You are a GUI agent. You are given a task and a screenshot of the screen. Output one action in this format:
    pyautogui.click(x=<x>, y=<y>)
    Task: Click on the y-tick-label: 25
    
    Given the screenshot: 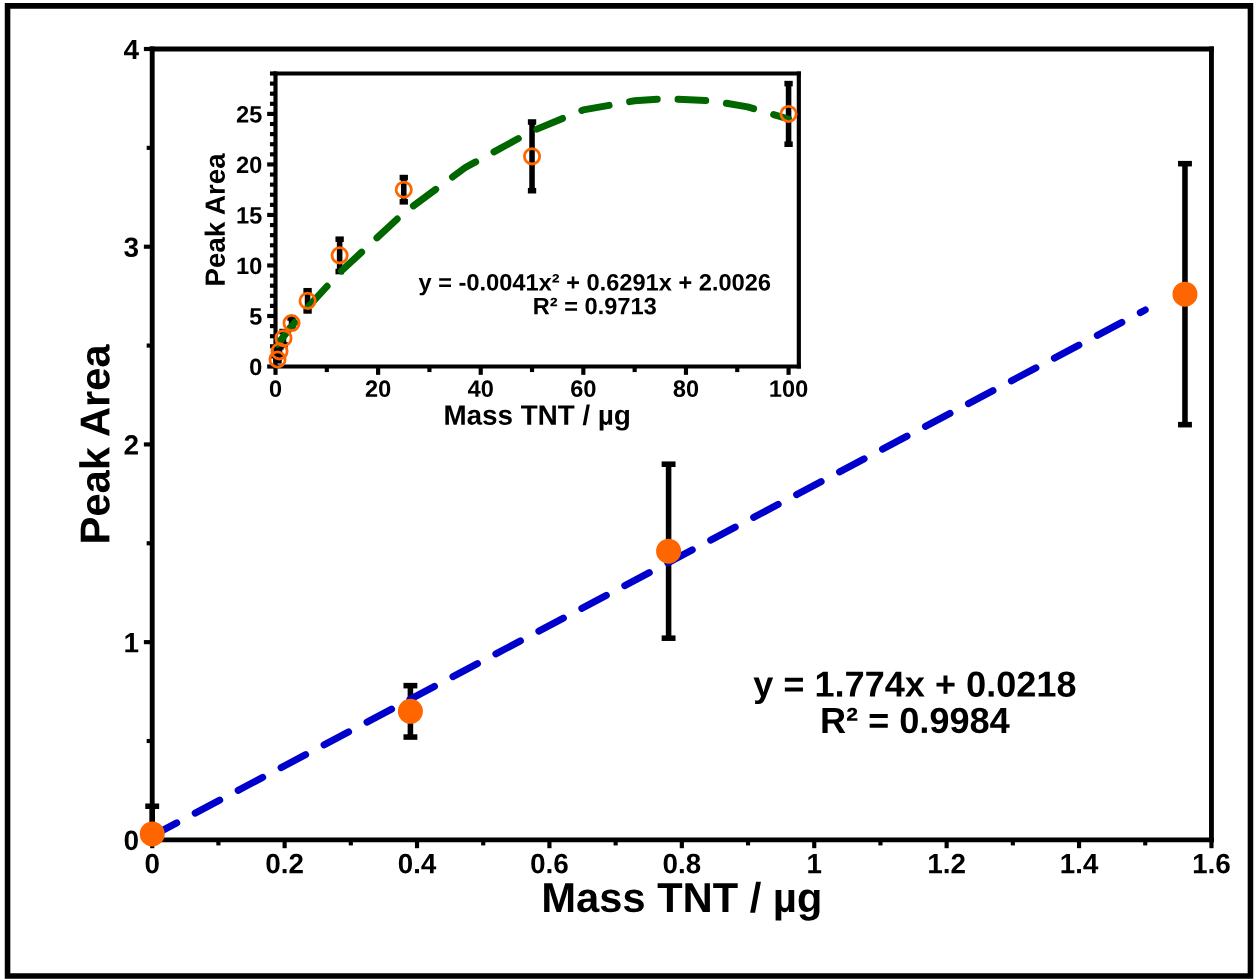 What is the action you would take?
    pyautogui.click(x=249, y=114)
    